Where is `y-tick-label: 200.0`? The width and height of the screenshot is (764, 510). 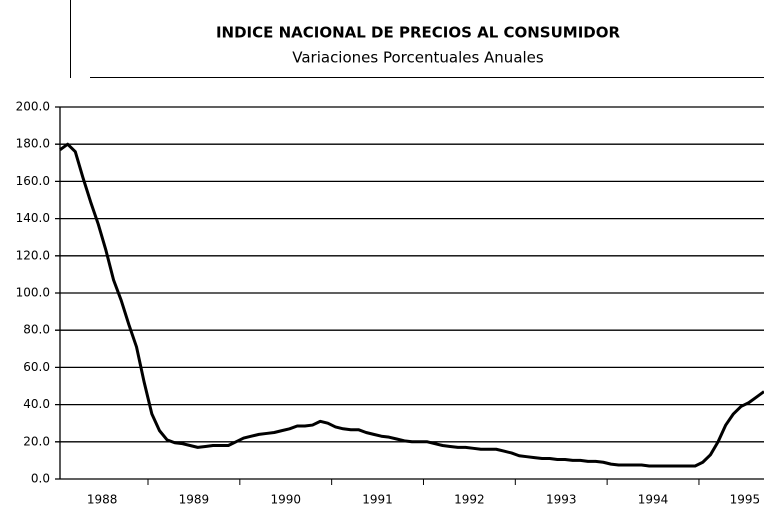 y-tick-label: 200.0 is located at coordinates (33, 107).